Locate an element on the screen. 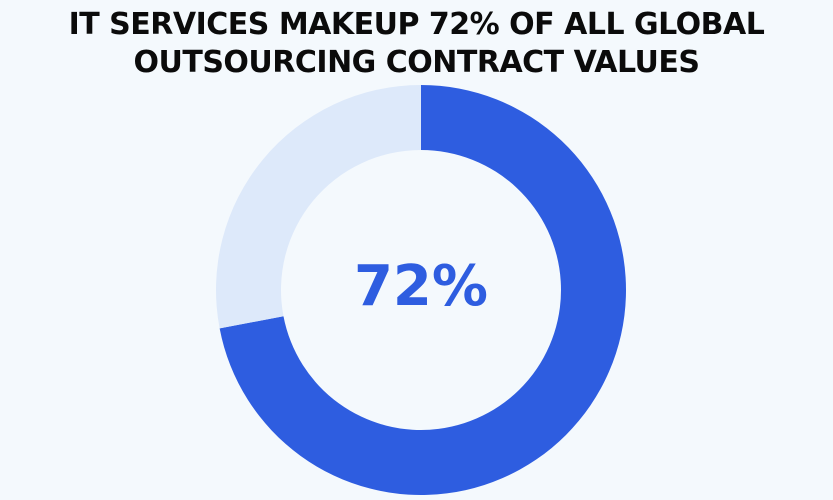 The width and height of the screenshot is (833, 500). chart-title-line-1: IT SERVICES MAKEUP 72% OF ALL GLOBAL is located at coordinates (416, 24).